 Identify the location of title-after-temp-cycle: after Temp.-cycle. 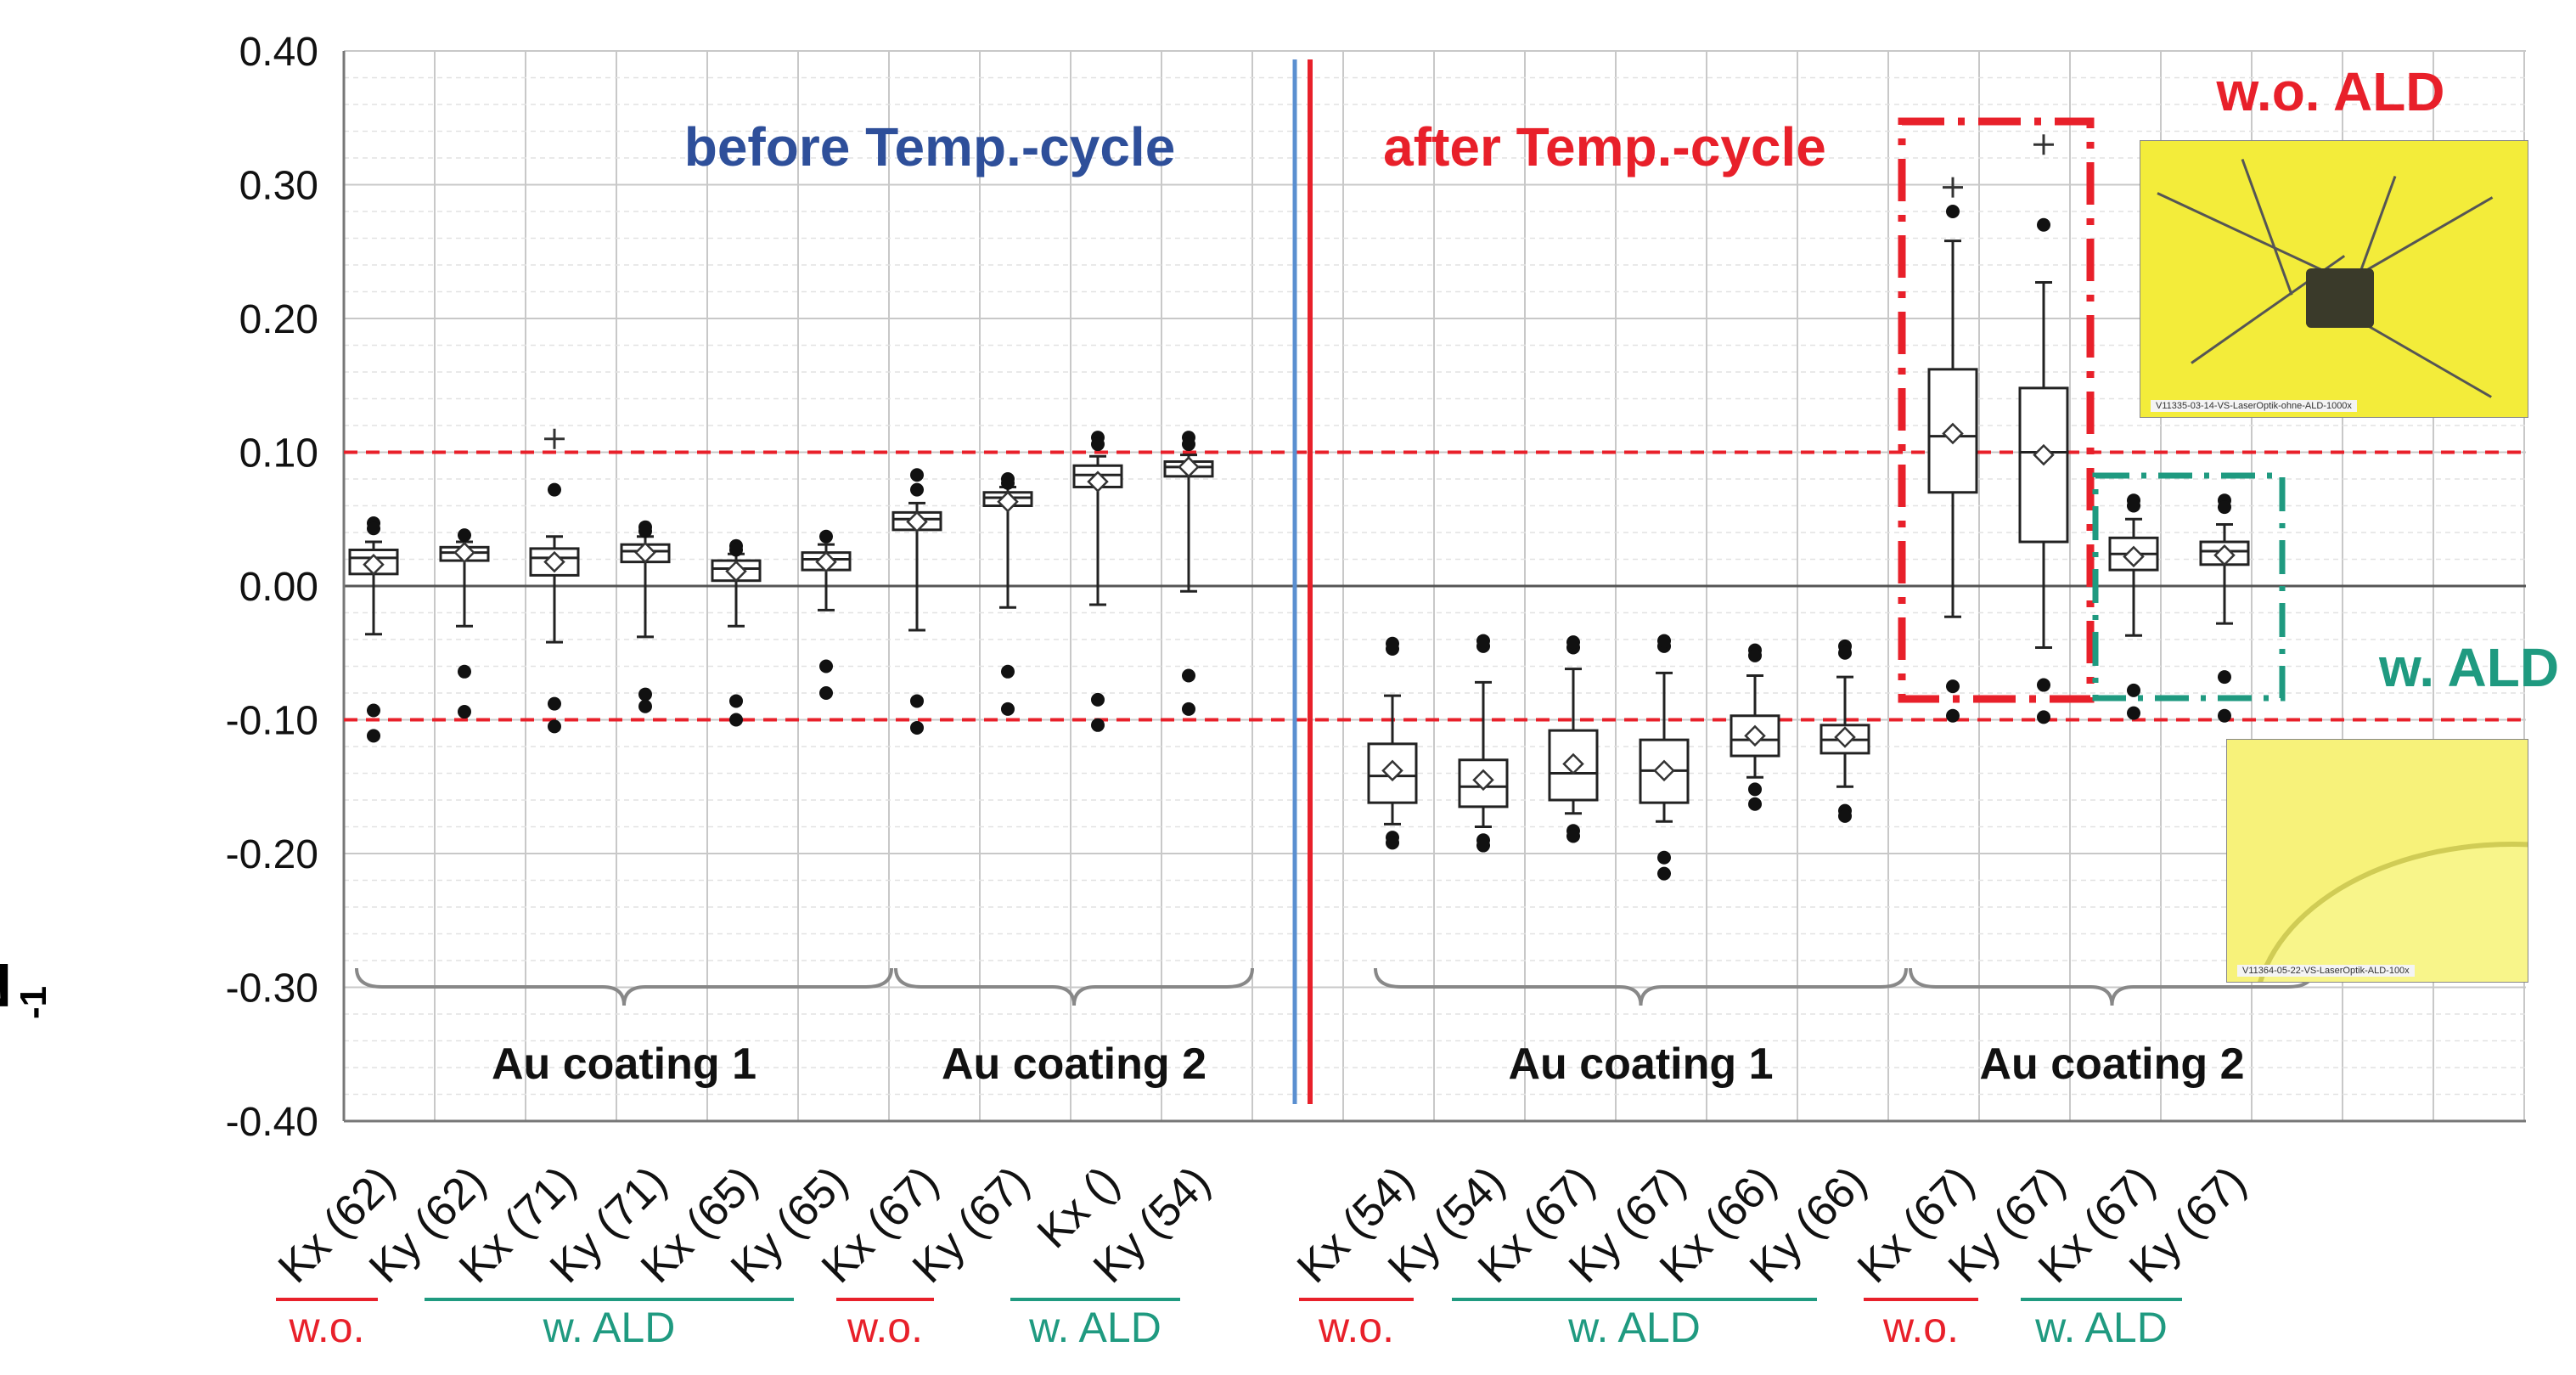
(1604, 147).